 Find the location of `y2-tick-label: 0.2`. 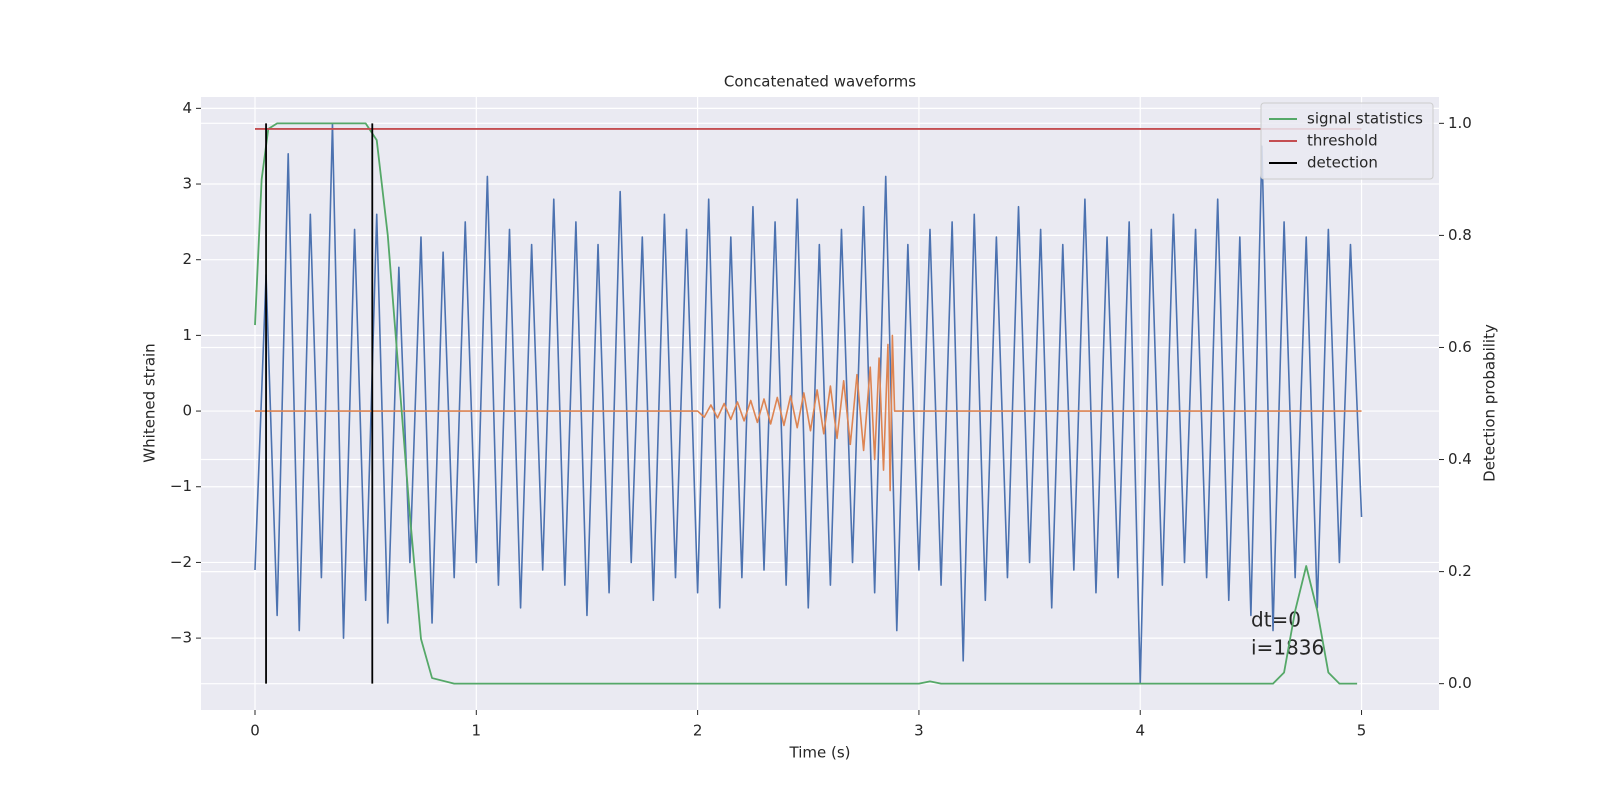

y2-tick-label: 0.2 is located at coordinates (1460, 571).